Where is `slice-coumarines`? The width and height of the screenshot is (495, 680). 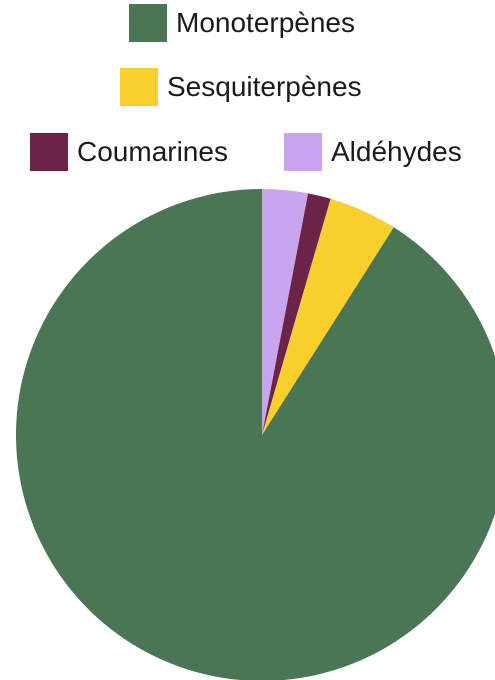
slice-coumarines is located at coordinates (296, 314).